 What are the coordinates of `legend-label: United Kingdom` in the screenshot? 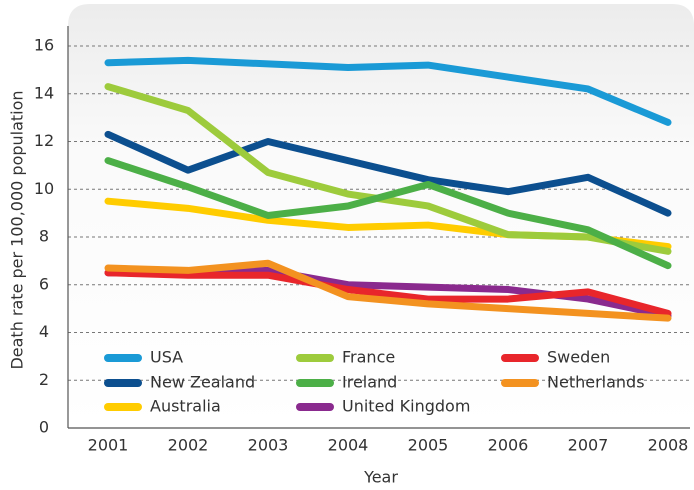 It's located at (406, 406).